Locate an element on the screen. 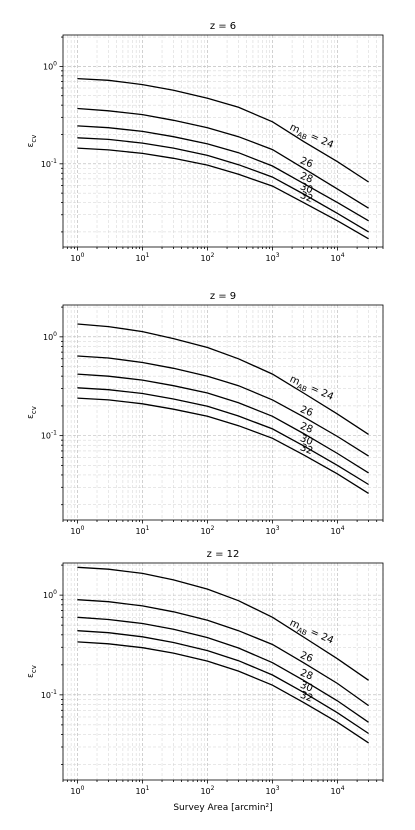 This screenshot has height=830, width=415. x-axis-label: Survey Area [arcmin²] is located at coordinates (222, 808).